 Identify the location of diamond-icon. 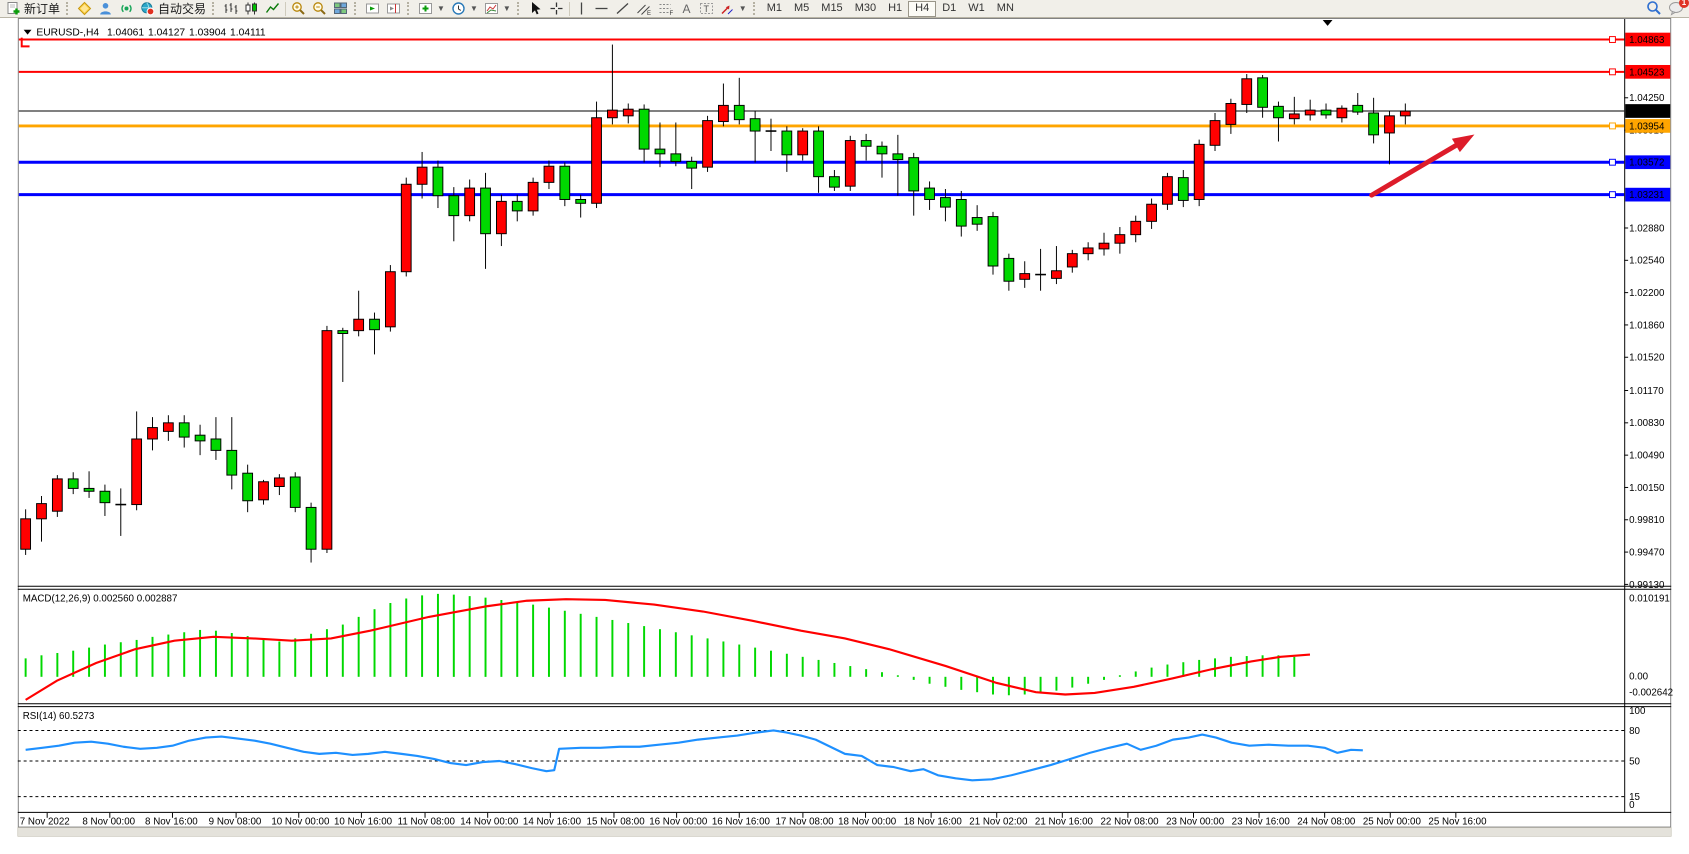
(84, 8).